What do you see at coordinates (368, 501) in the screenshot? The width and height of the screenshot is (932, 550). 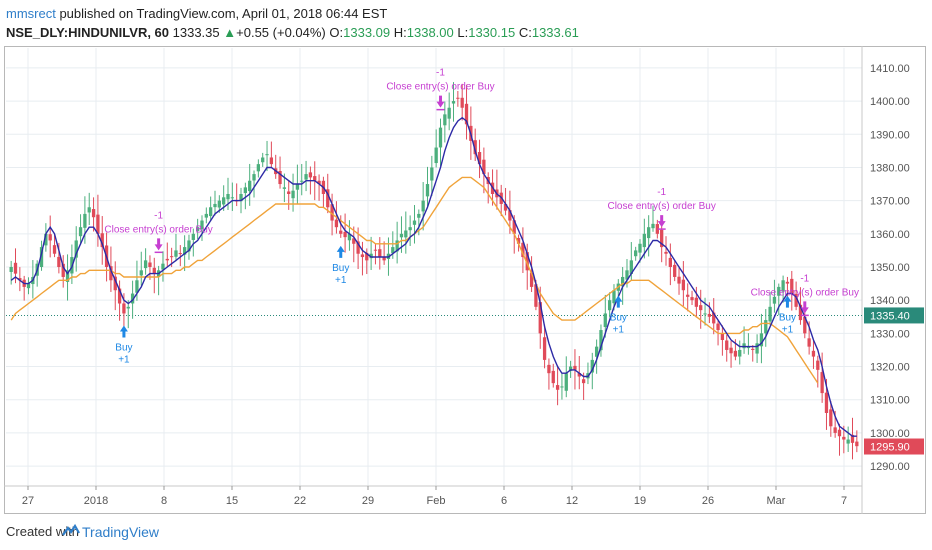 I see `time-tick-label: 29` at bounding box center [368, 501].